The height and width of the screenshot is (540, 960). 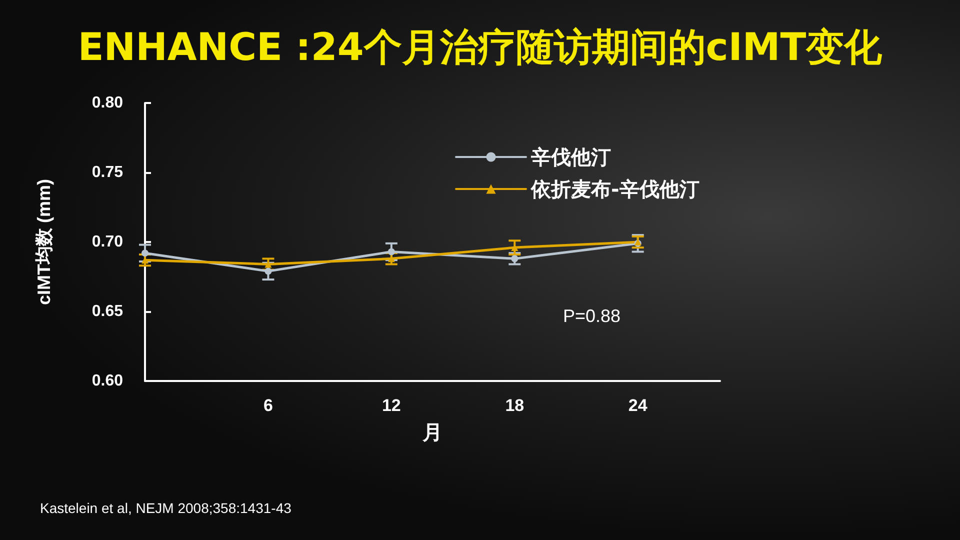 What do you see at coordinates (108, 381) in the screenshot?
I see `y-tick-label: 0.60` at bounding box center [108, 381].